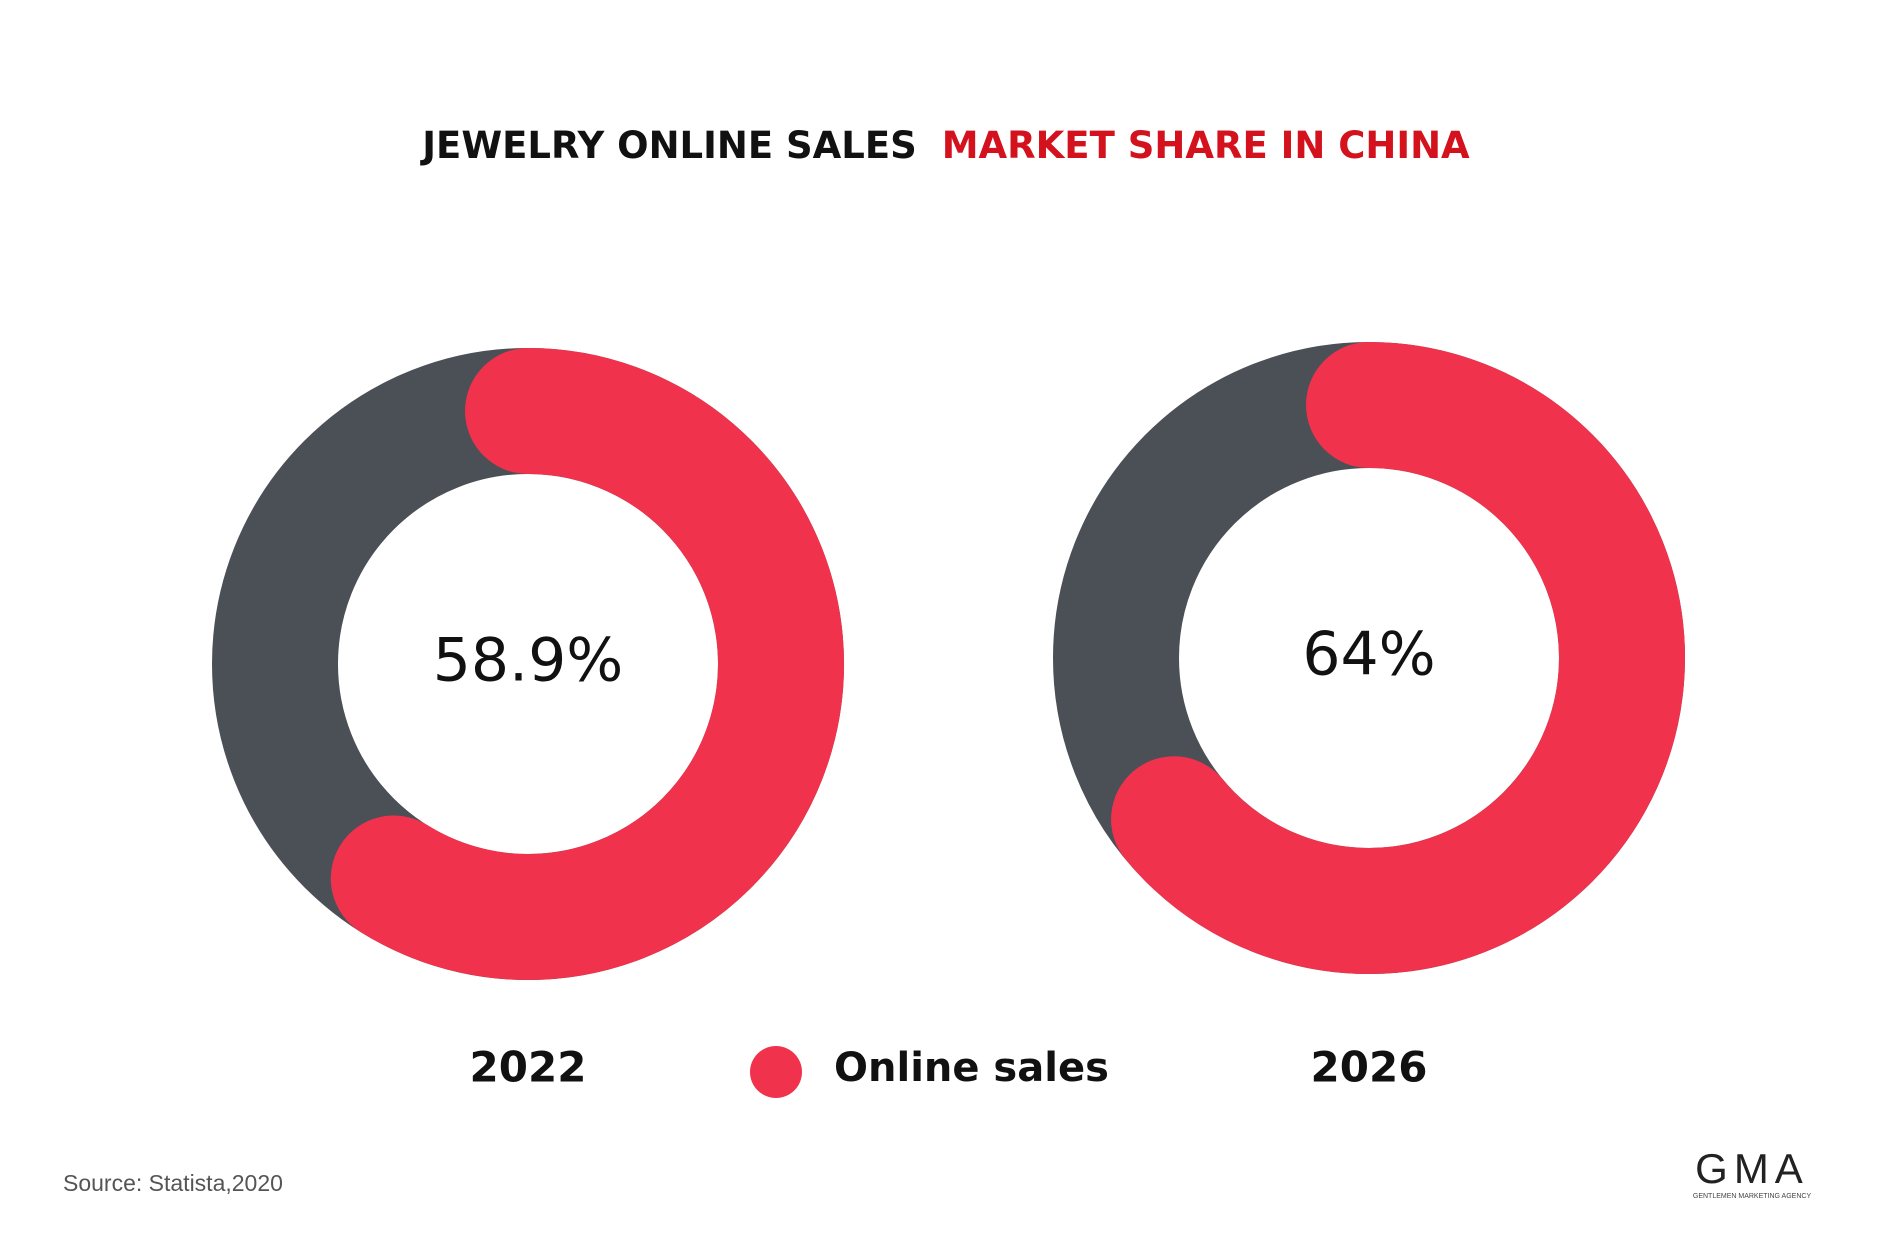 The image size is (1880, 1250). What do you see at coordinates (173, 1183) in the screenshot?
I see `source: Source: Statista,2020` at bounding box center [173, 1183].